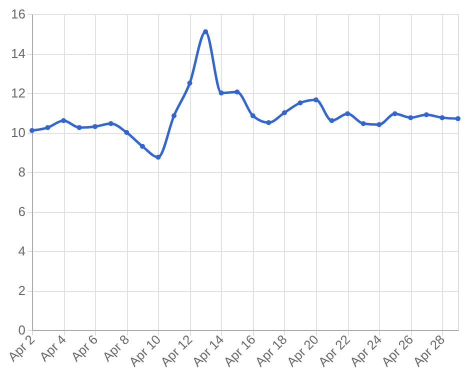 This screenshot has height=375, width=466. Describe the element at coordinates (22, 251) in the screenshot. I see `y-tick-label: 4` at that location.